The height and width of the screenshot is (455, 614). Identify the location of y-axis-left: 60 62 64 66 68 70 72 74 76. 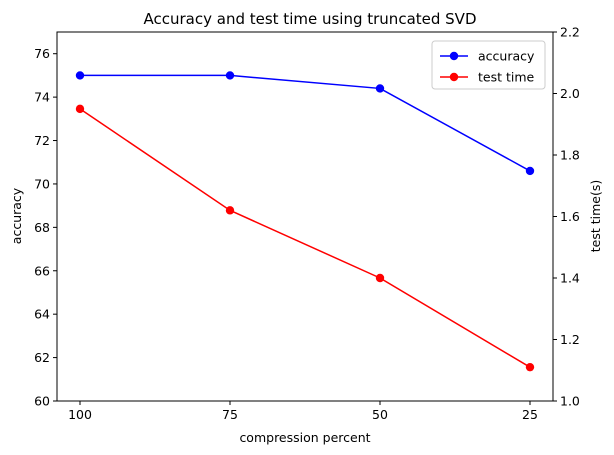
(45, 227).